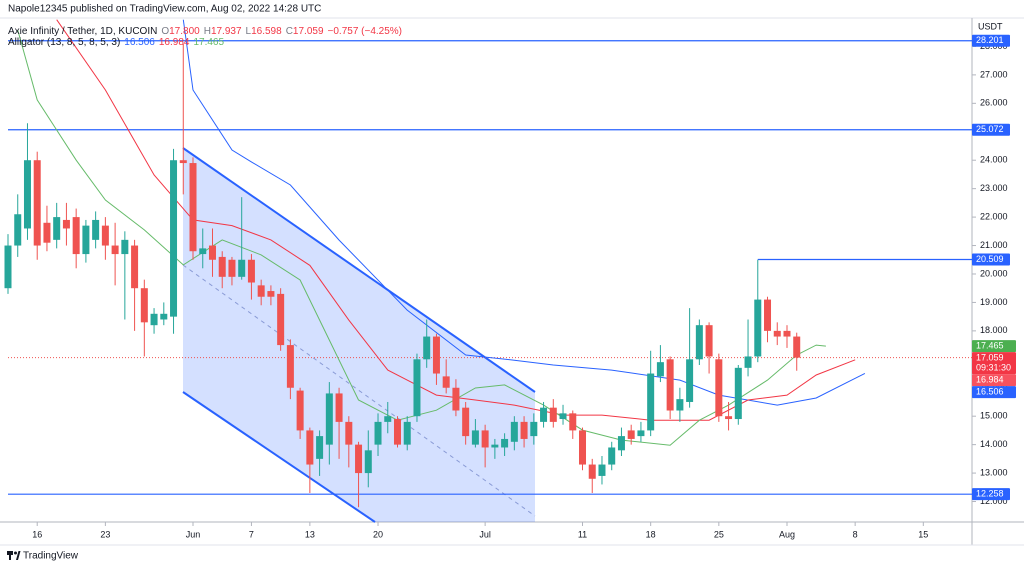  I want to click on change: −0.757 (−4.25%), so click(365, 31).